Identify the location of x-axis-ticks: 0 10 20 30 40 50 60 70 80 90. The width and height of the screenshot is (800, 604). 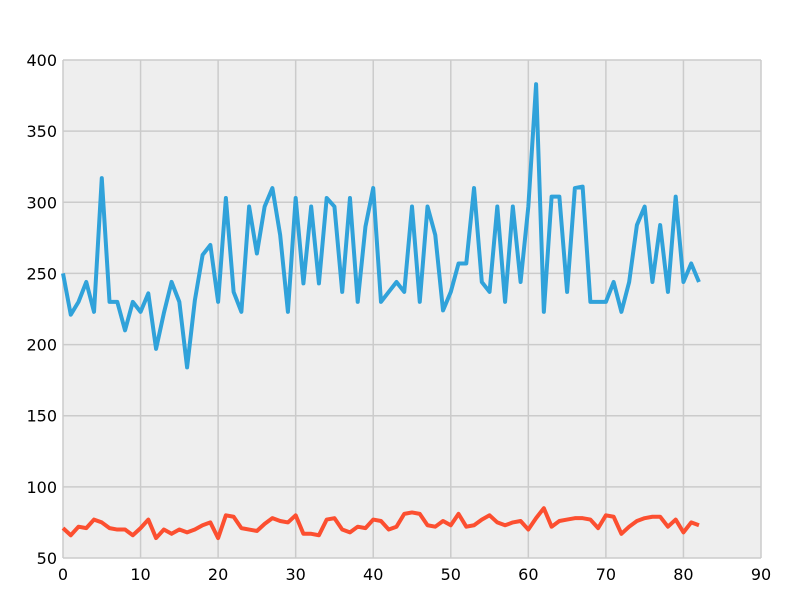
(414, 574).